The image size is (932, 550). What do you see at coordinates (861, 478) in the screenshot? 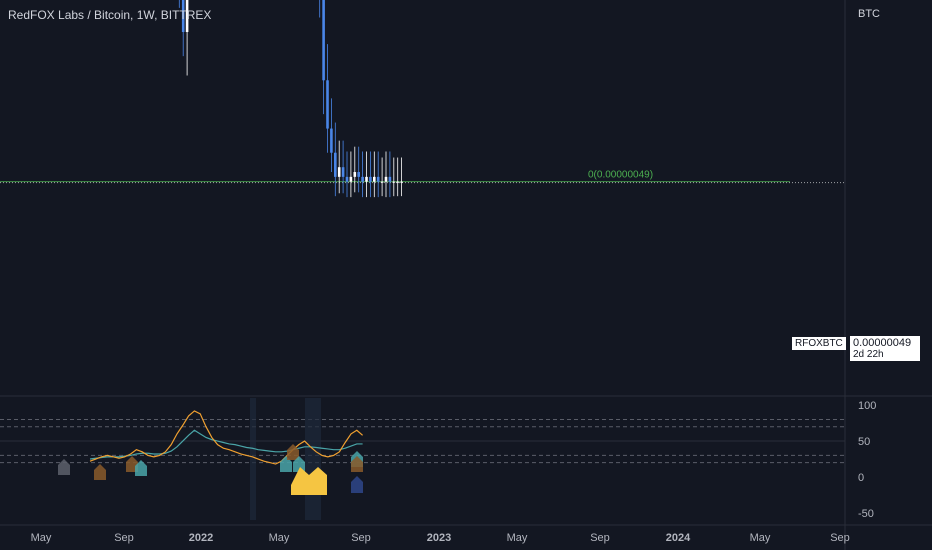
I see `indicator-tick-label: 0` at bounding box center [861, 478].